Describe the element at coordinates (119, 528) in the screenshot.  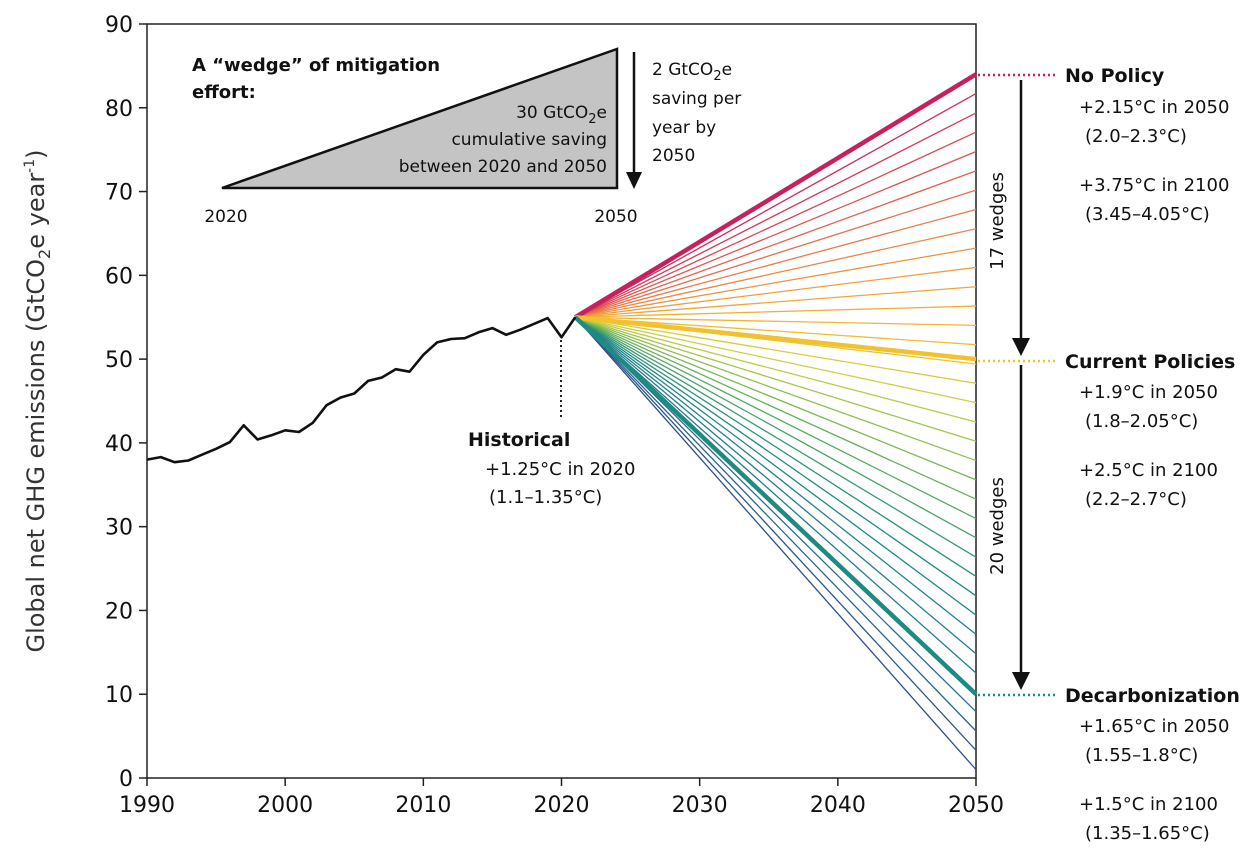
I see `y-tick-label: 30` at that location.